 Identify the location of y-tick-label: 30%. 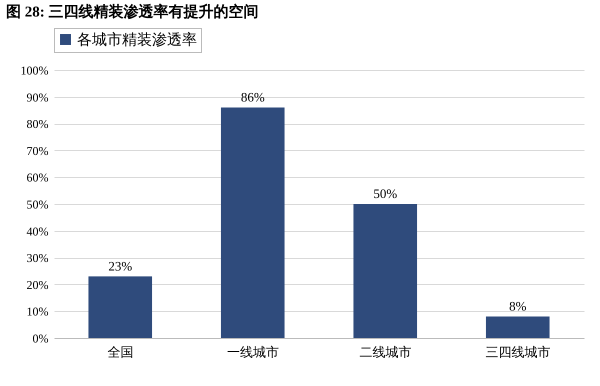
(37, 258).